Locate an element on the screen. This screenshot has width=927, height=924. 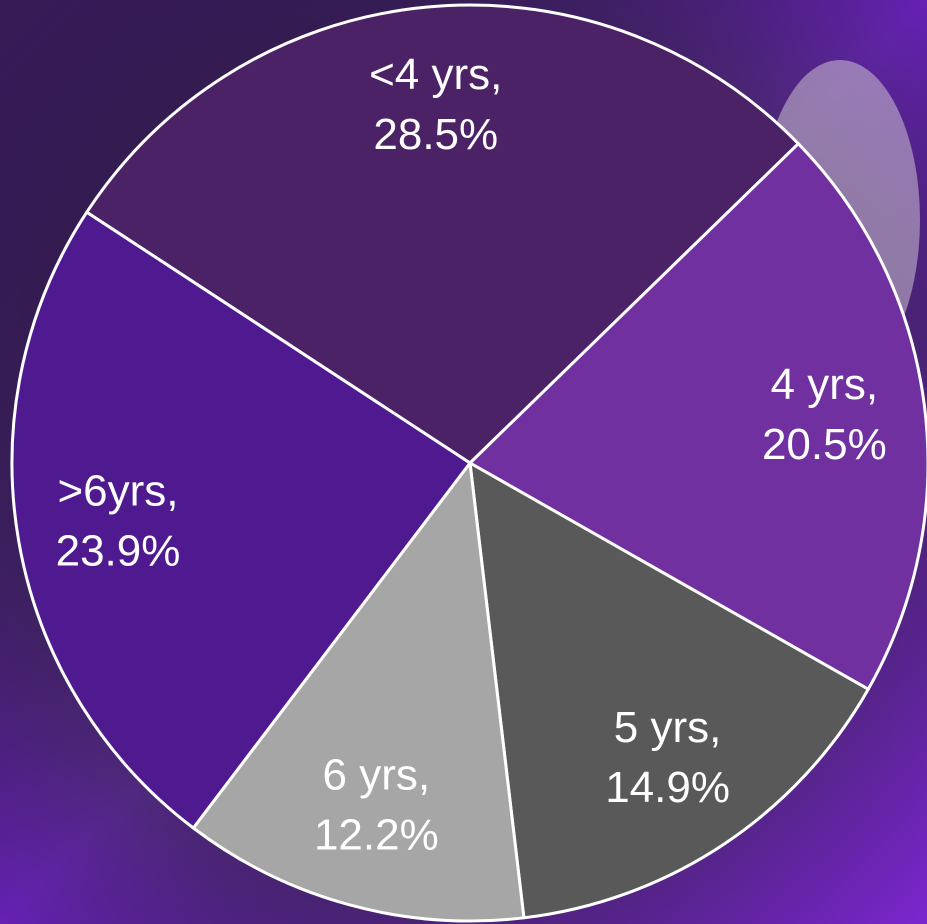
slice-label: >6yrs, is located at coordinates (117, 491).